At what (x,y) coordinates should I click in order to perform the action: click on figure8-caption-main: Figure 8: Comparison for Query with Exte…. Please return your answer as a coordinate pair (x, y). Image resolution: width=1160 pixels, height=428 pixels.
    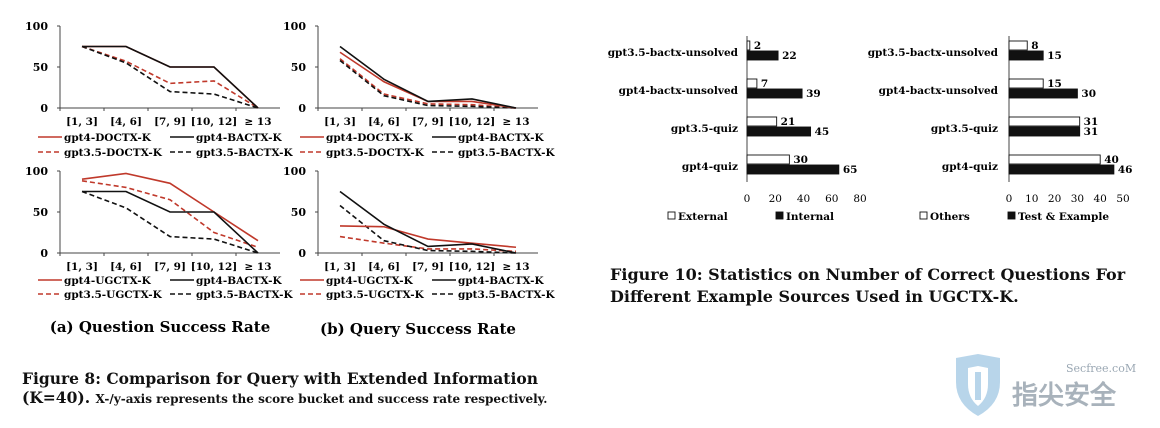
    Looking at the image, I should click on (280, 388).